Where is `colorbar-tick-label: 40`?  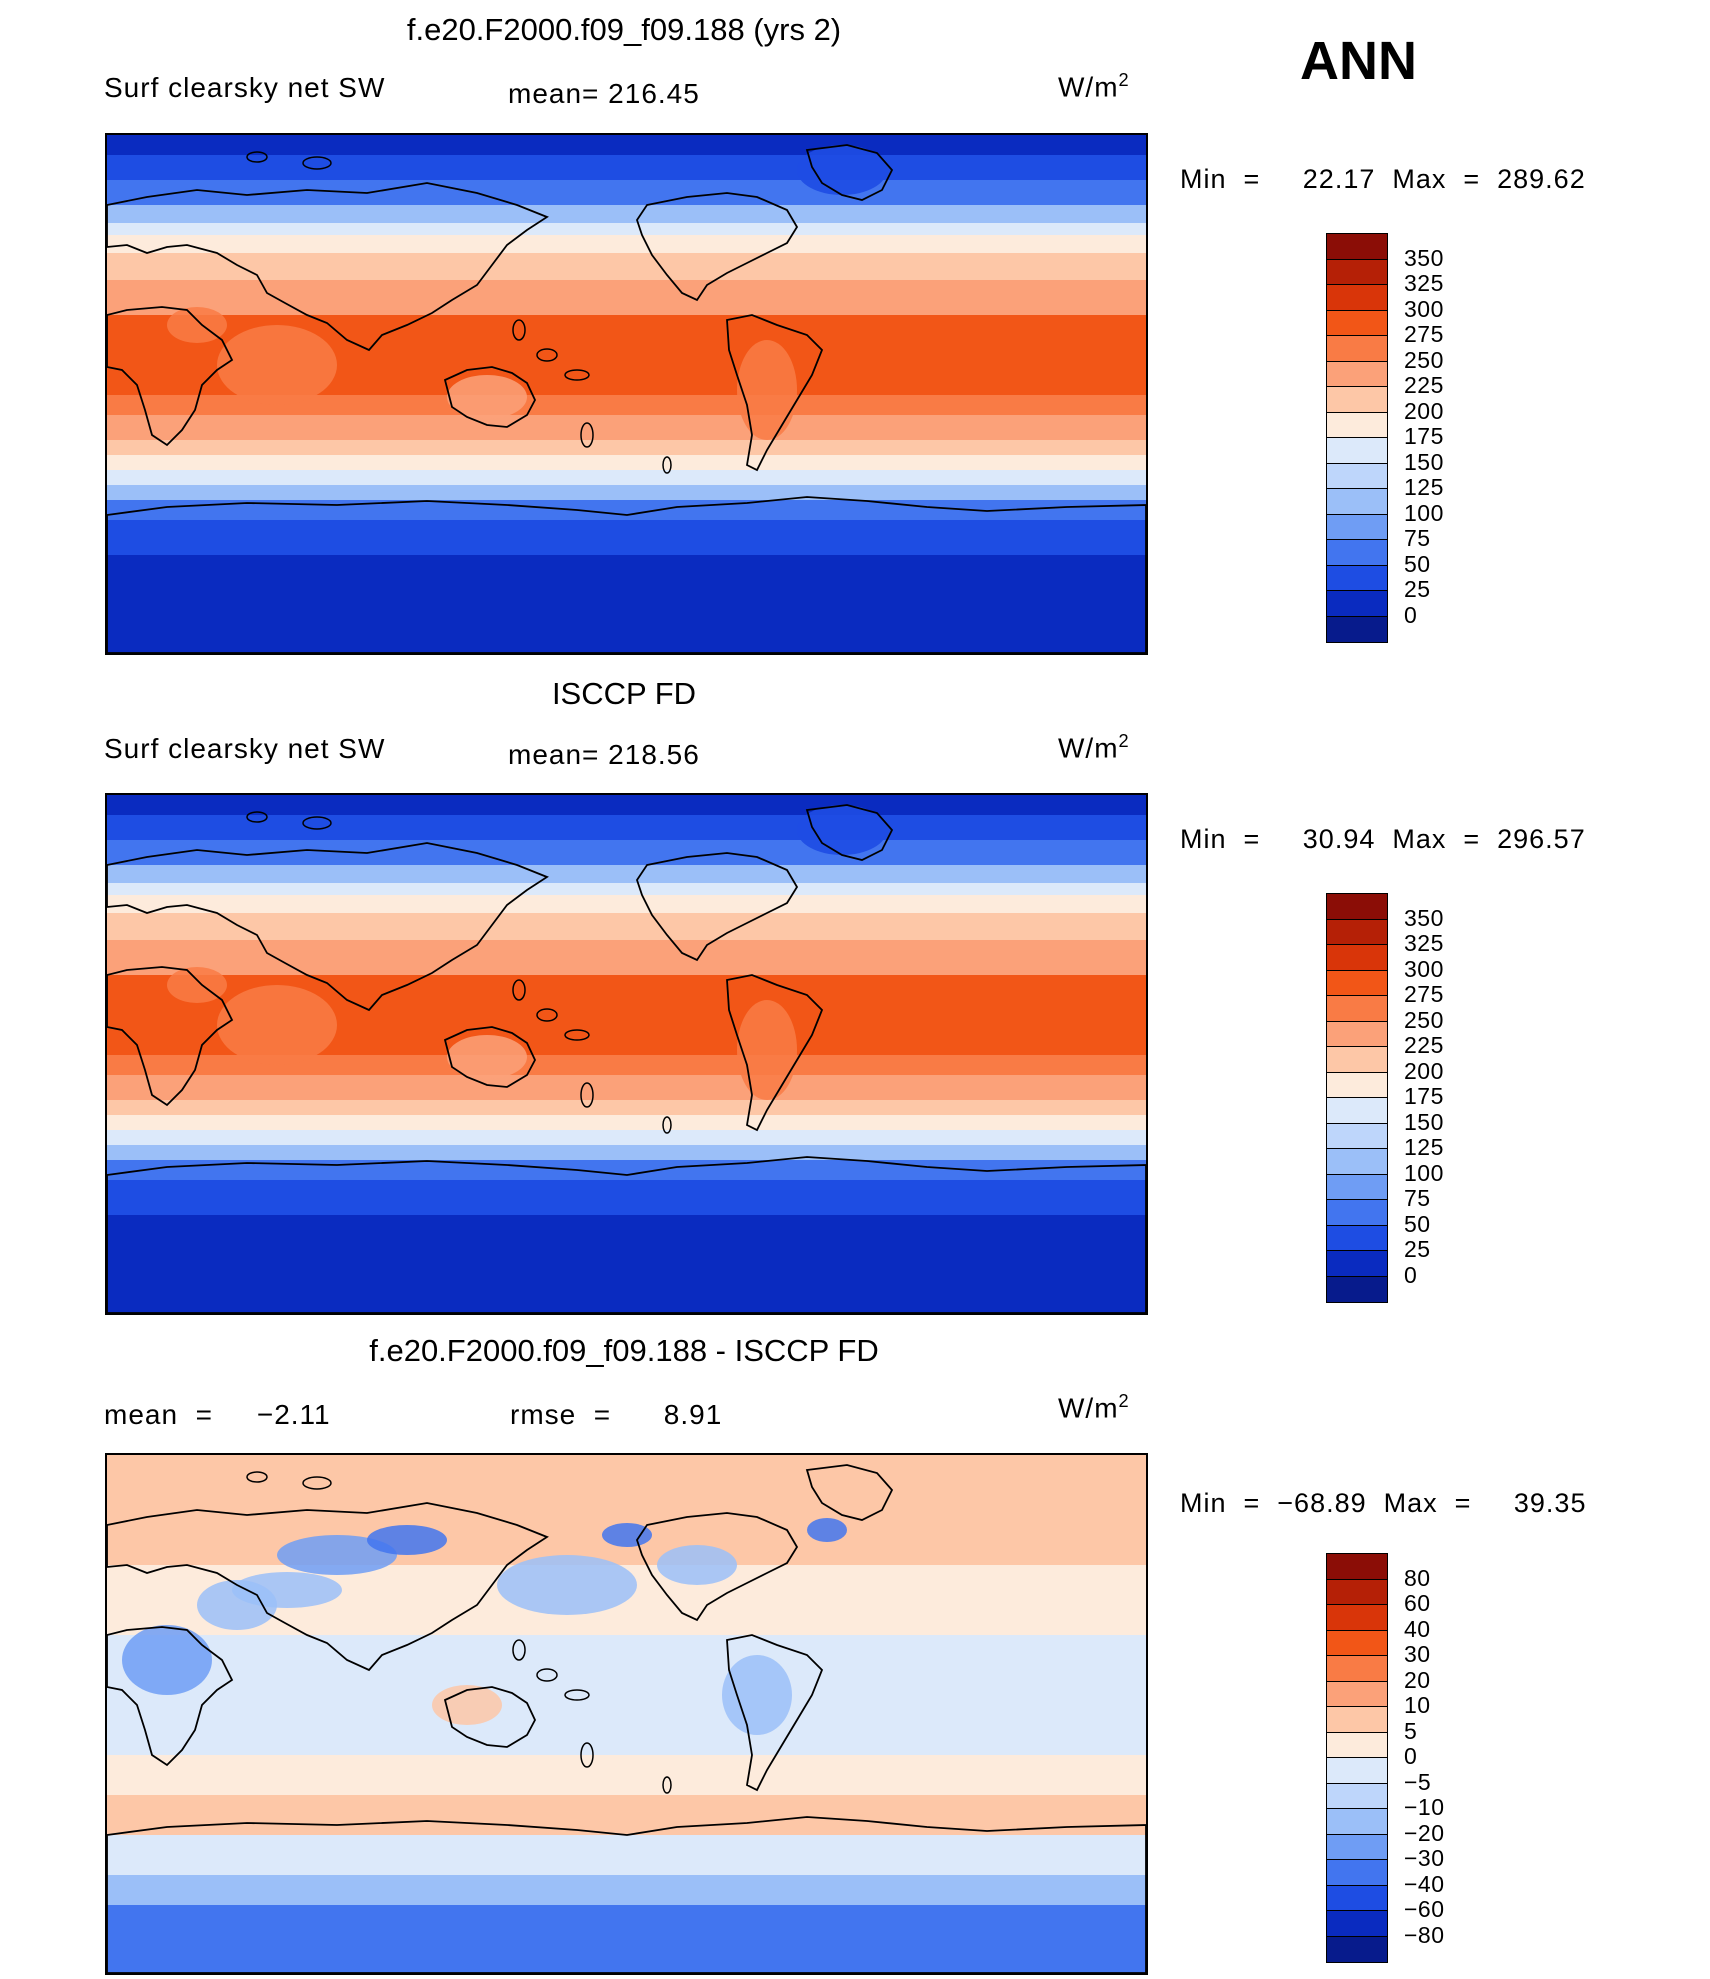 colorbar-tick-label: 40 is located at coordinates (1417, 1628).